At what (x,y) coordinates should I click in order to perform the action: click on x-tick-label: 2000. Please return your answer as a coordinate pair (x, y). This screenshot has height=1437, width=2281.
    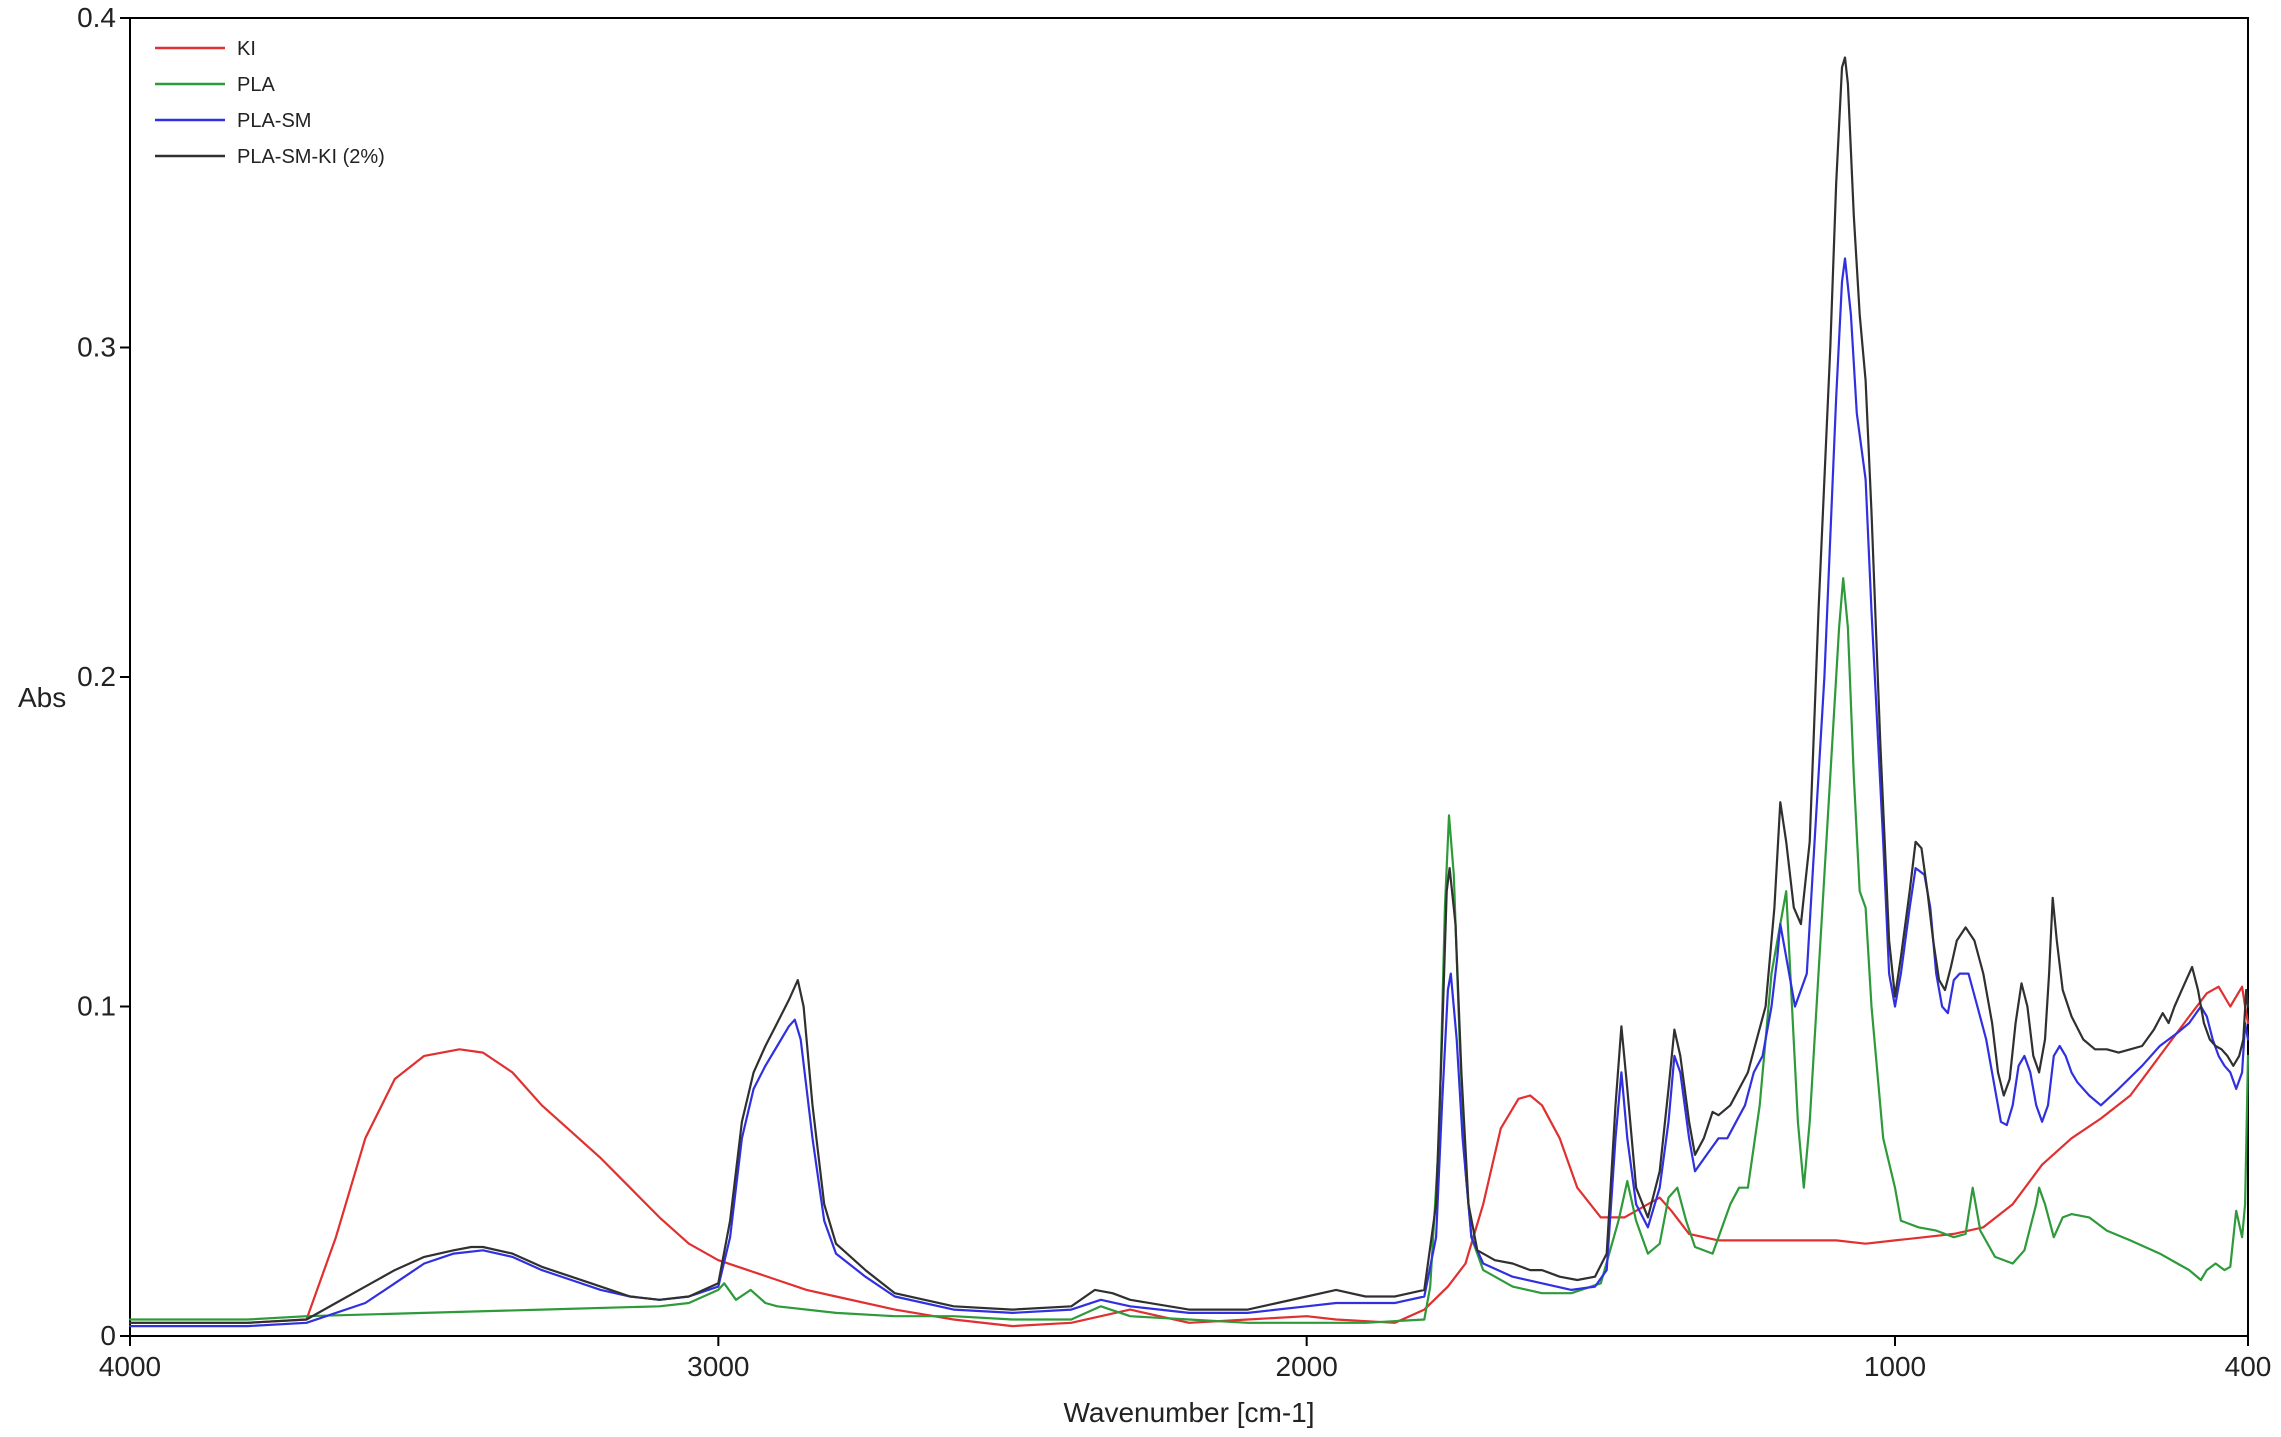
    Looking at the image, I should click on (1307, 1366).